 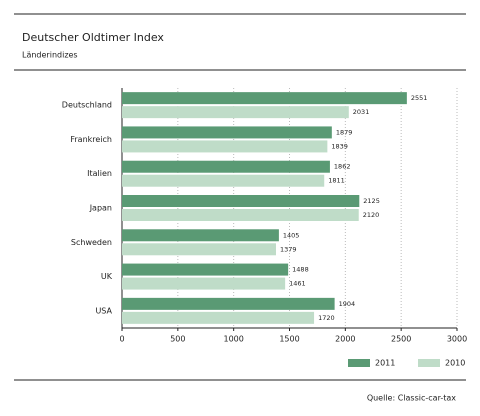 I want to click on source: Quelle: Classic-car-tax, so click(x=411, y=398).